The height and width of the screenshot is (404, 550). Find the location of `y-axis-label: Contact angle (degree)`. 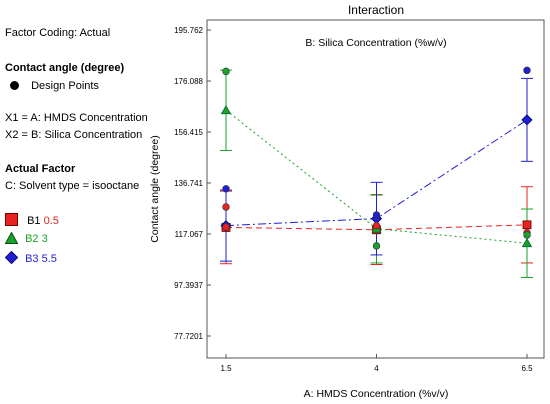

y-axis-label: Contact angle (degree) is located at coordinates (155, 188).